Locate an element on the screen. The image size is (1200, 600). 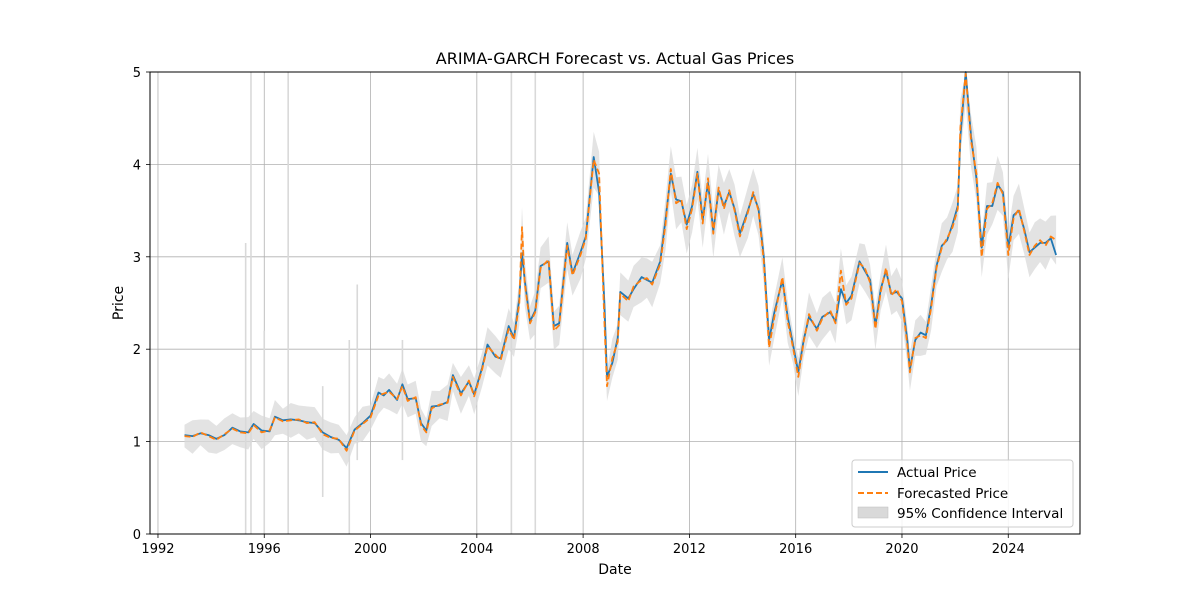
y-tick-label: 5 is located at coordinates (137, 73).